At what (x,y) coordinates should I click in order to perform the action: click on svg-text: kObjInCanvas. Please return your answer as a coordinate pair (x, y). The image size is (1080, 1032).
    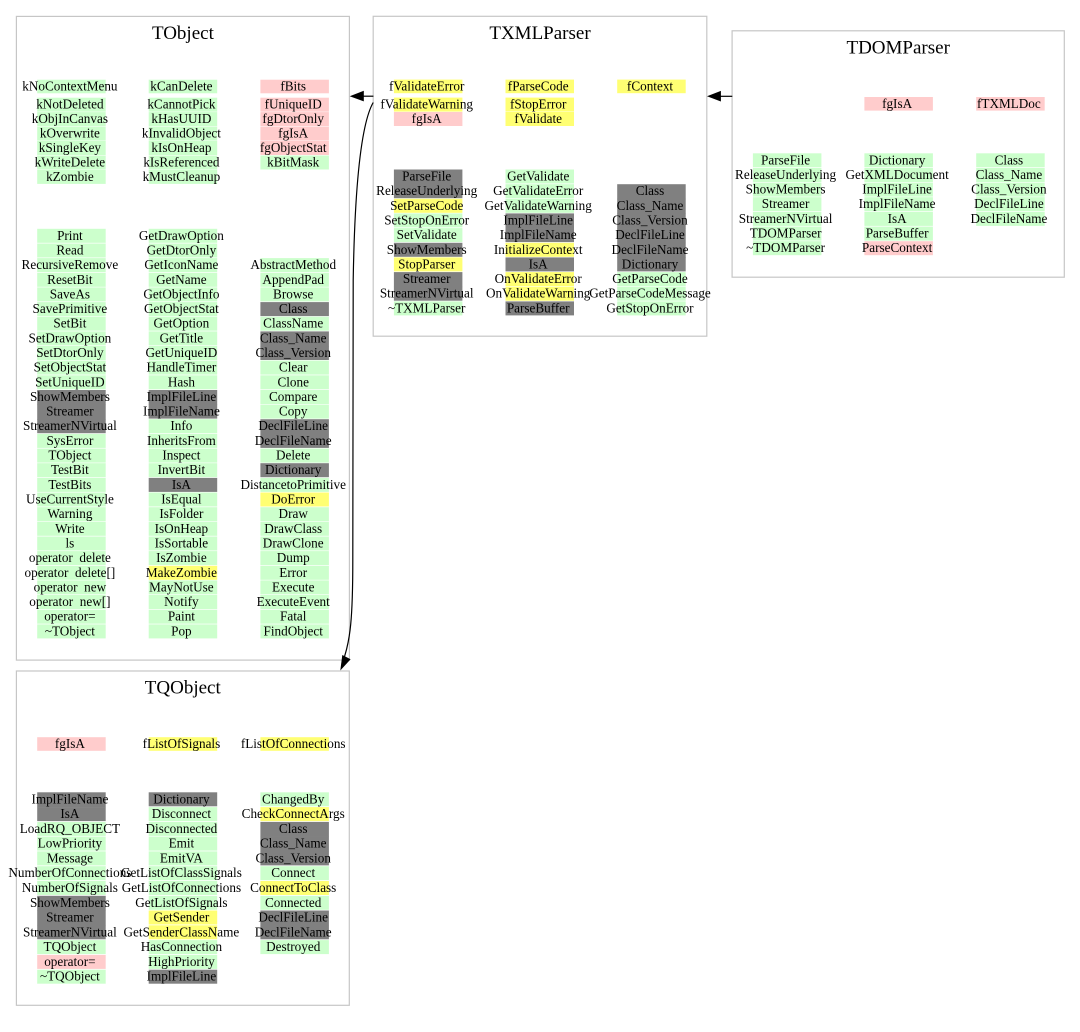
    Looking at the image, I should click on (70, 118).